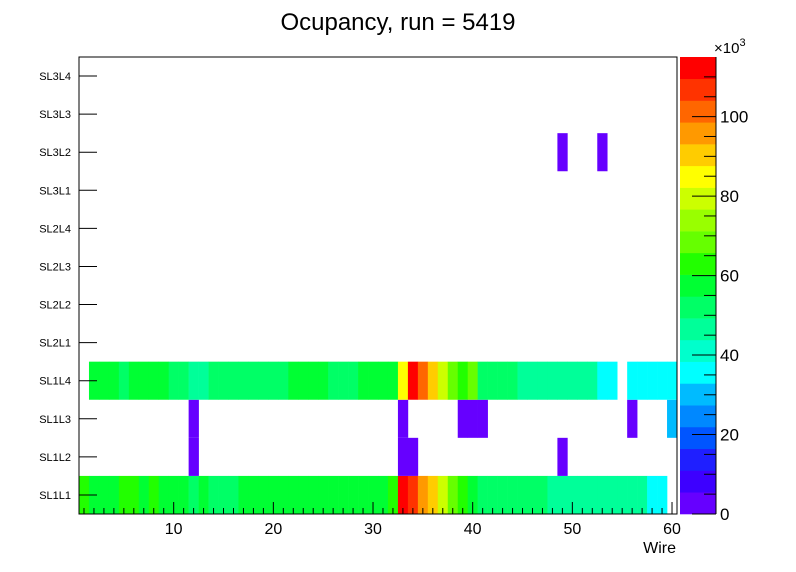 The image size is (796, 572). Describe the element at coordinates (55, 229) in the screenshot. I see `y-tick-label: SL2L4` at that location.